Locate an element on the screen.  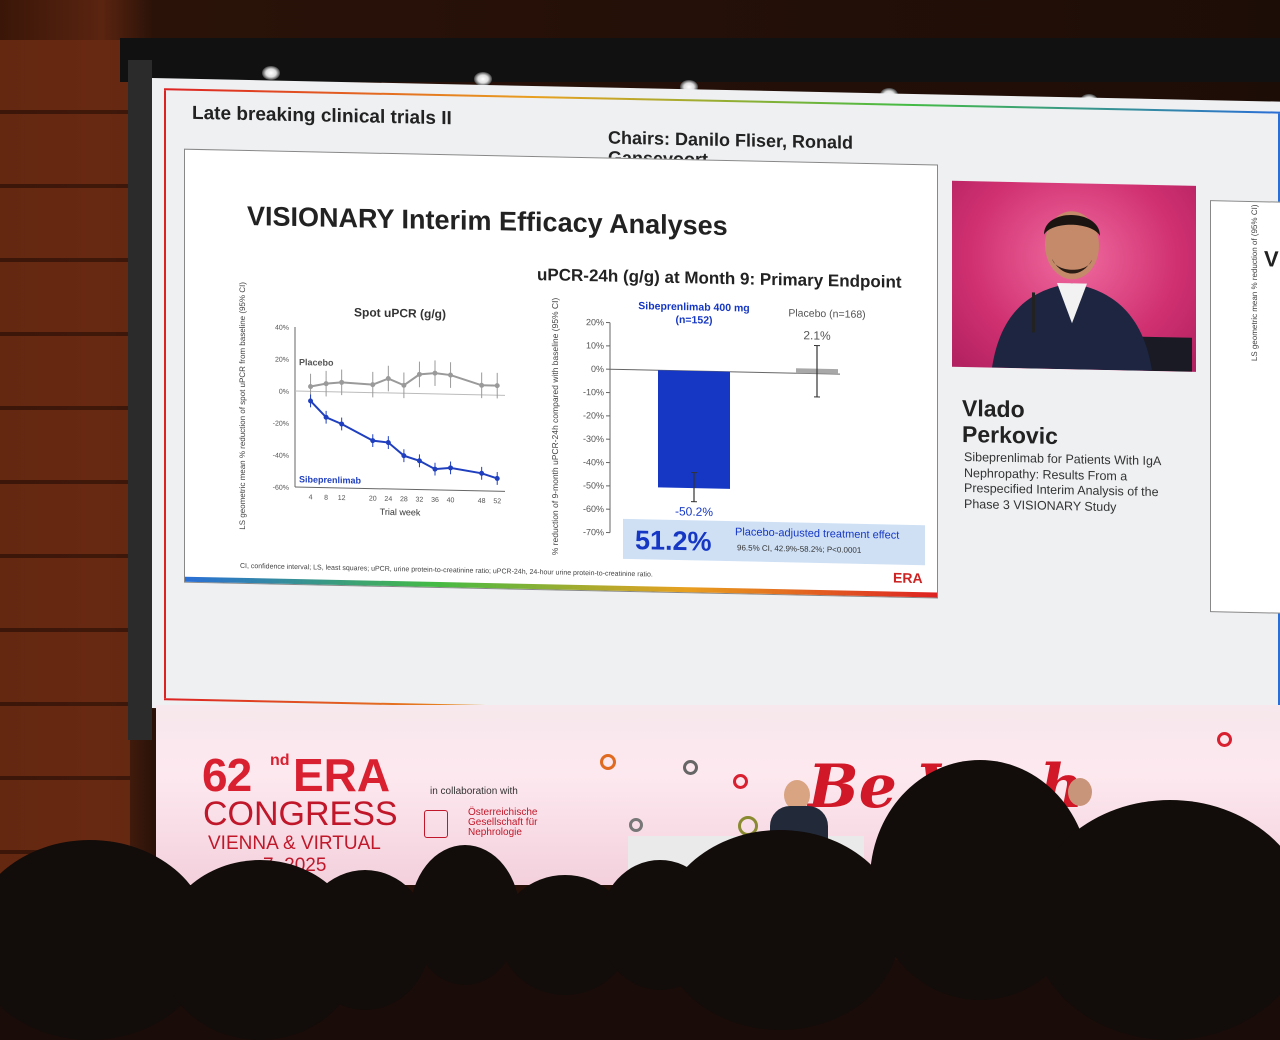
category-label: Placebo (n=168) is located at coordinates (826, 314).